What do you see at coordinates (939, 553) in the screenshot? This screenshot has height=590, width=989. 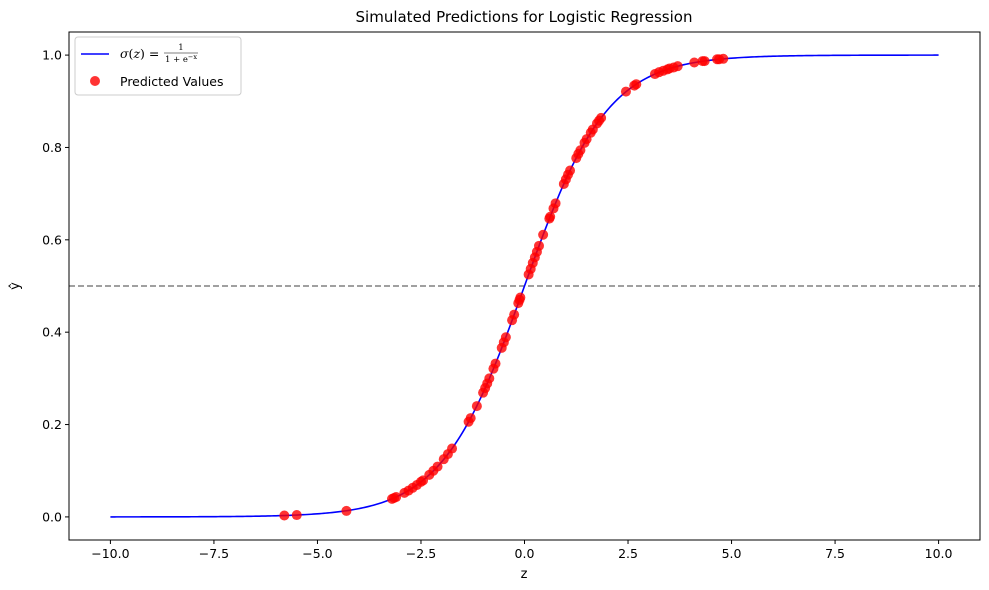 I see `x-tick-label: 10.0` at bounding box center [939, 553].